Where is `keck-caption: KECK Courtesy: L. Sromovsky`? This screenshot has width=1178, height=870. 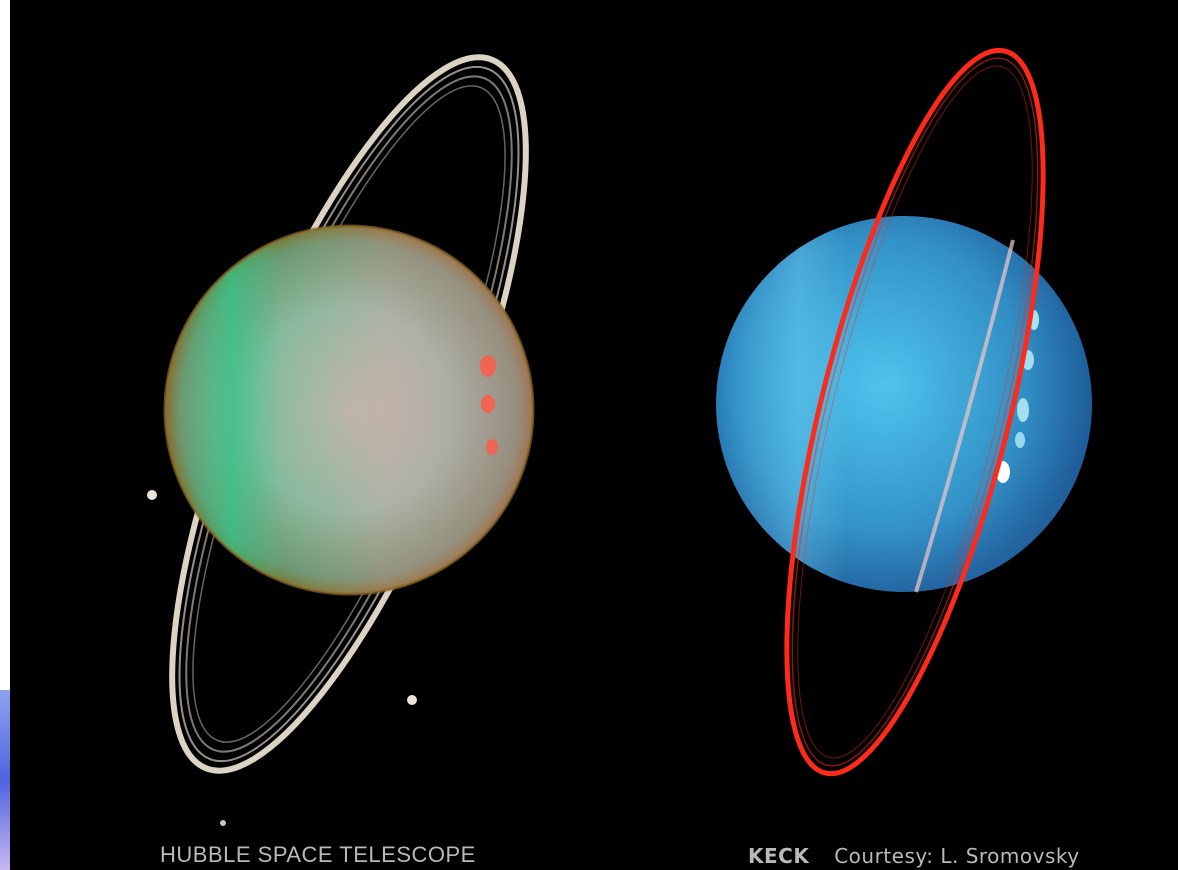
keck-caption: KECK Courtesy: L. Sromovsky is located at coordinates (914, 856).